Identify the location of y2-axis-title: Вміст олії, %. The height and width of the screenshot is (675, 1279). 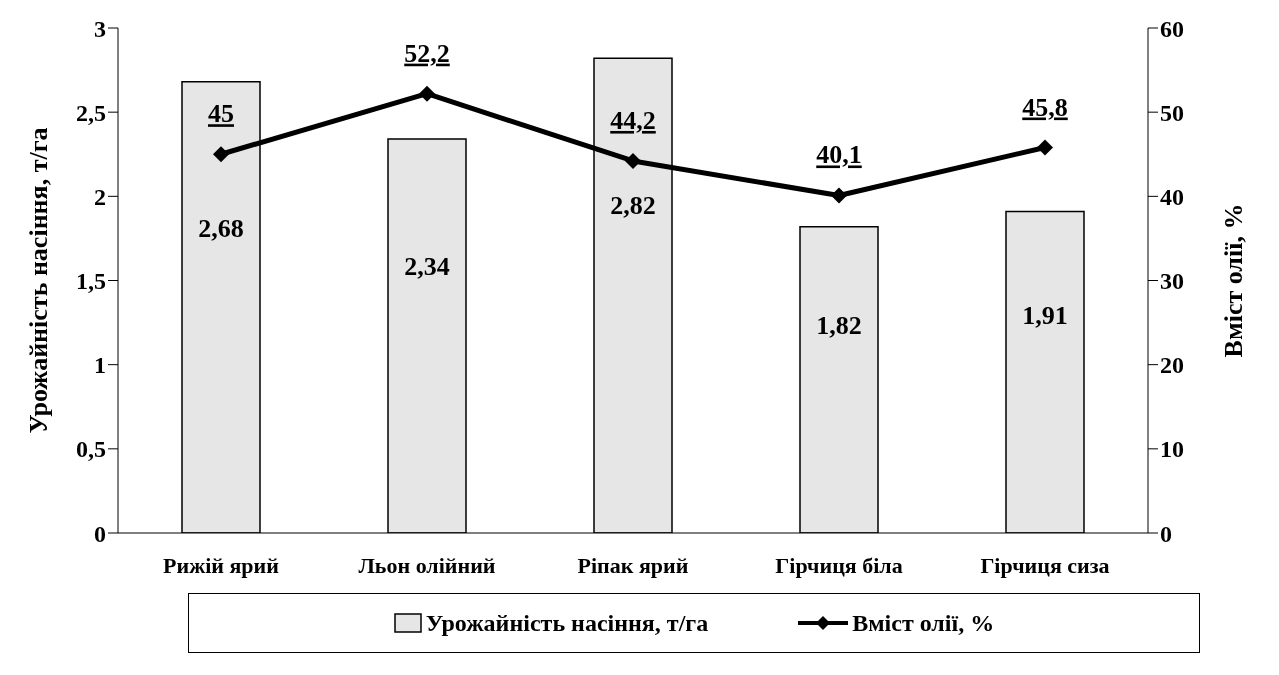
(1234, 280).